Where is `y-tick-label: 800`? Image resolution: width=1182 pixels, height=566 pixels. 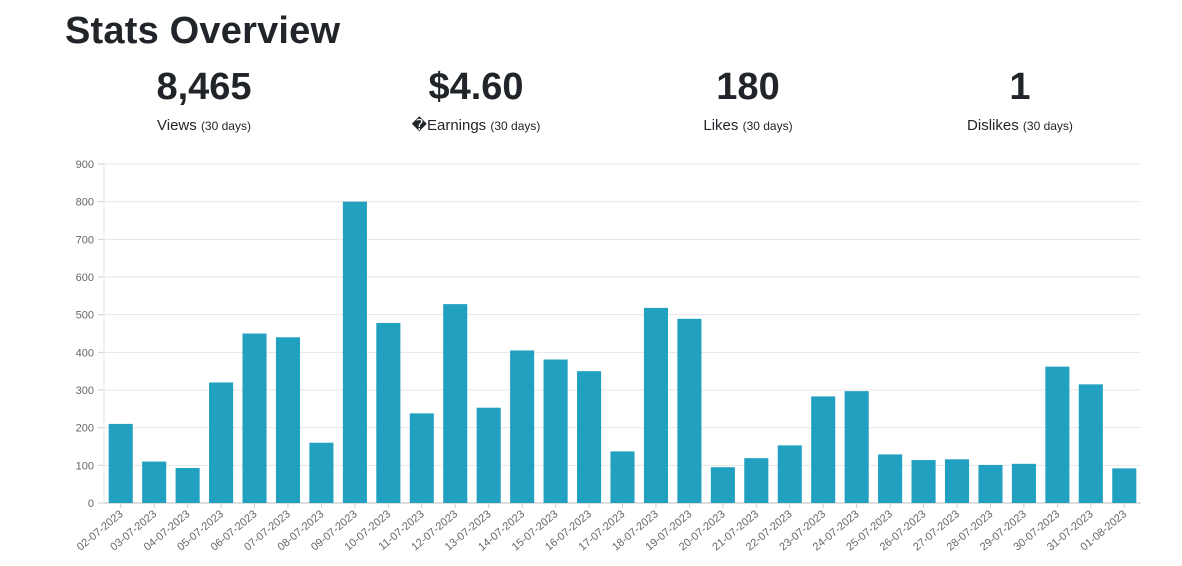
y-tick-label: 800 is located at coordinates (85, 203).